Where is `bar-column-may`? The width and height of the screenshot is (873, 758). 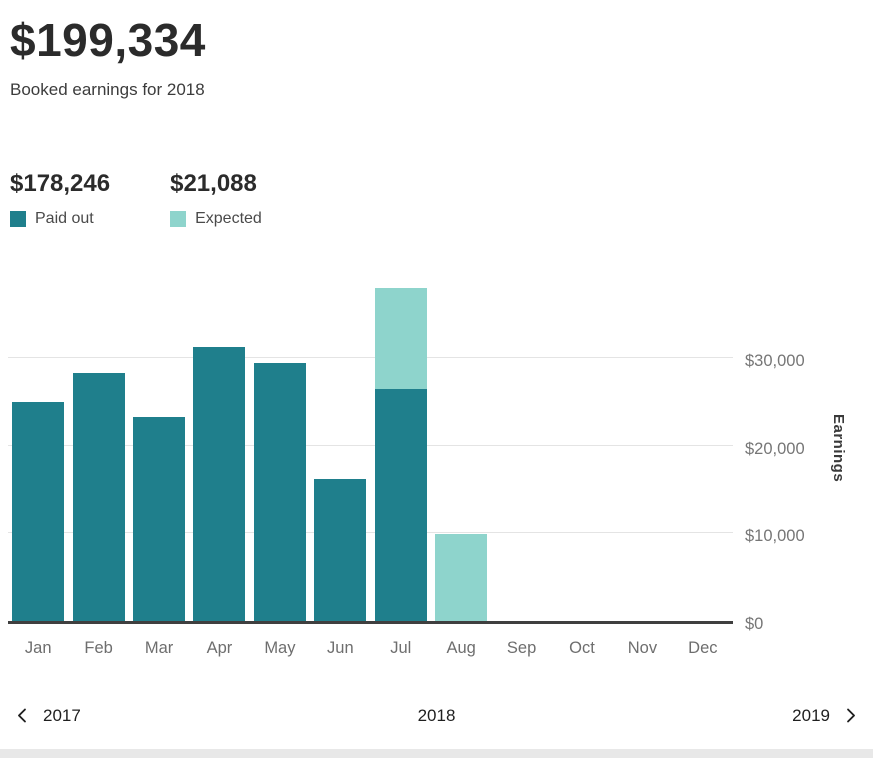 bar-column-may is located at coordinates (280, 447).